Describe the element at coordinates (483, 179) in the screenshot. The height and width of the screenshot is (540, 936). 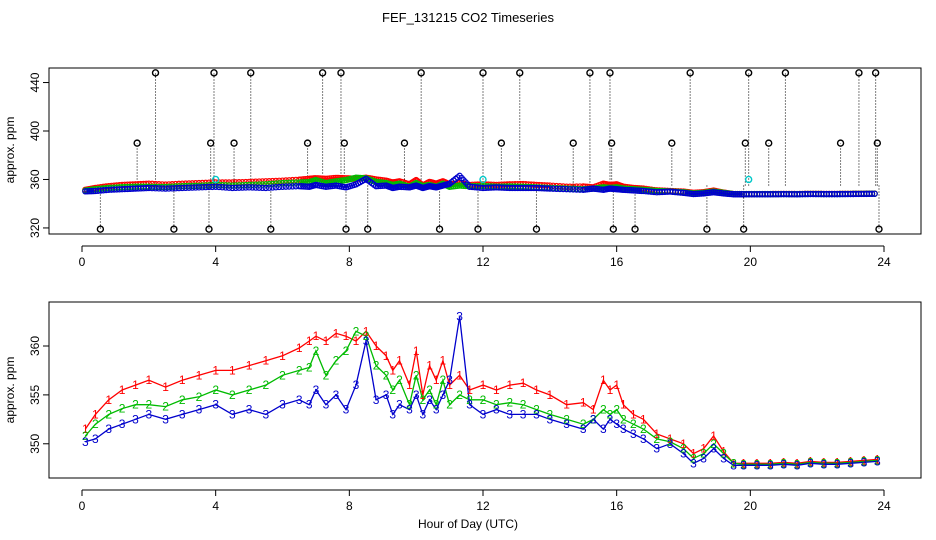
I see `cyan-point` at that location.